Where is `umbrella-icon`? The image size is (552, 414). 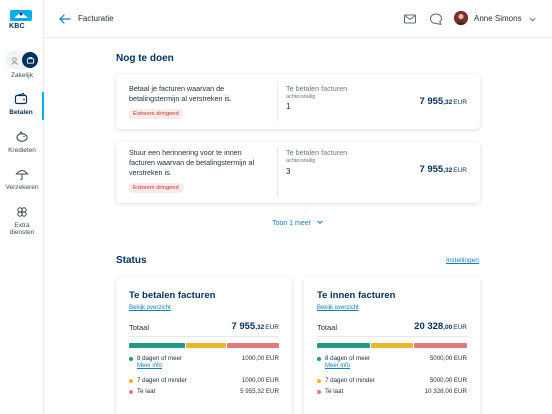
umbrella-icon is located at coordinates (22, 175).